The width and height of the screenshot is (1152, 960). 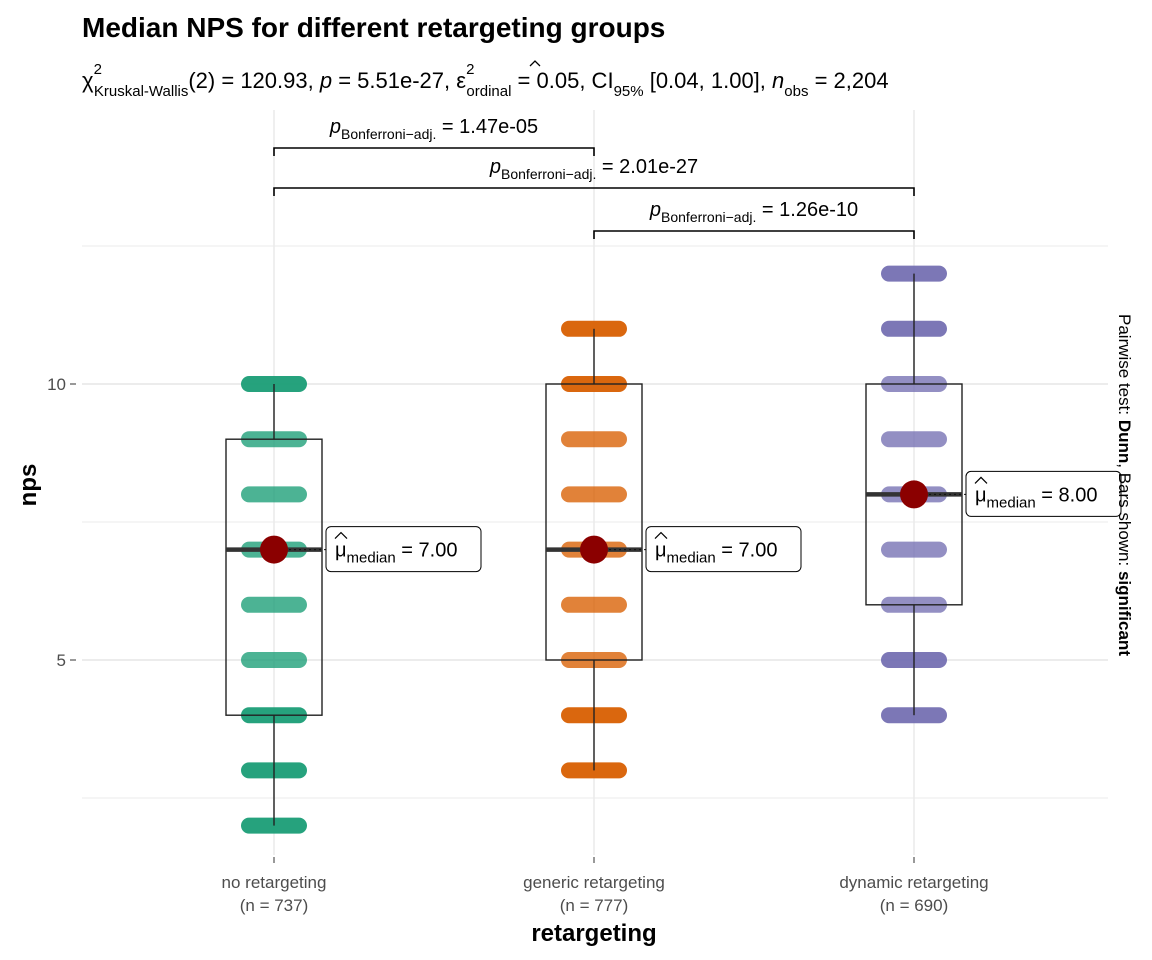 I want to click on n-symbol: n, so click(x=778, y=80).